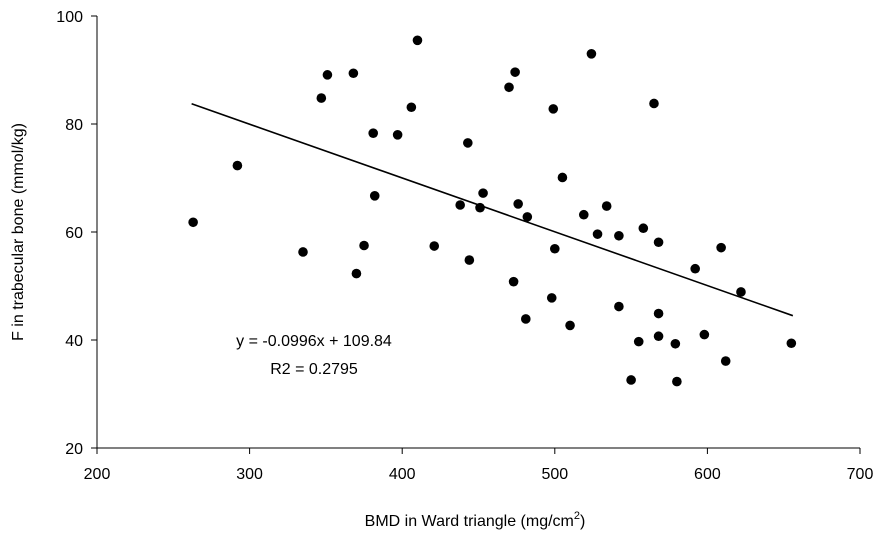 Image resolution: width=882 pixels, height=540 pixels. I want to click on x-tick-label: 300, so click(249, 474).